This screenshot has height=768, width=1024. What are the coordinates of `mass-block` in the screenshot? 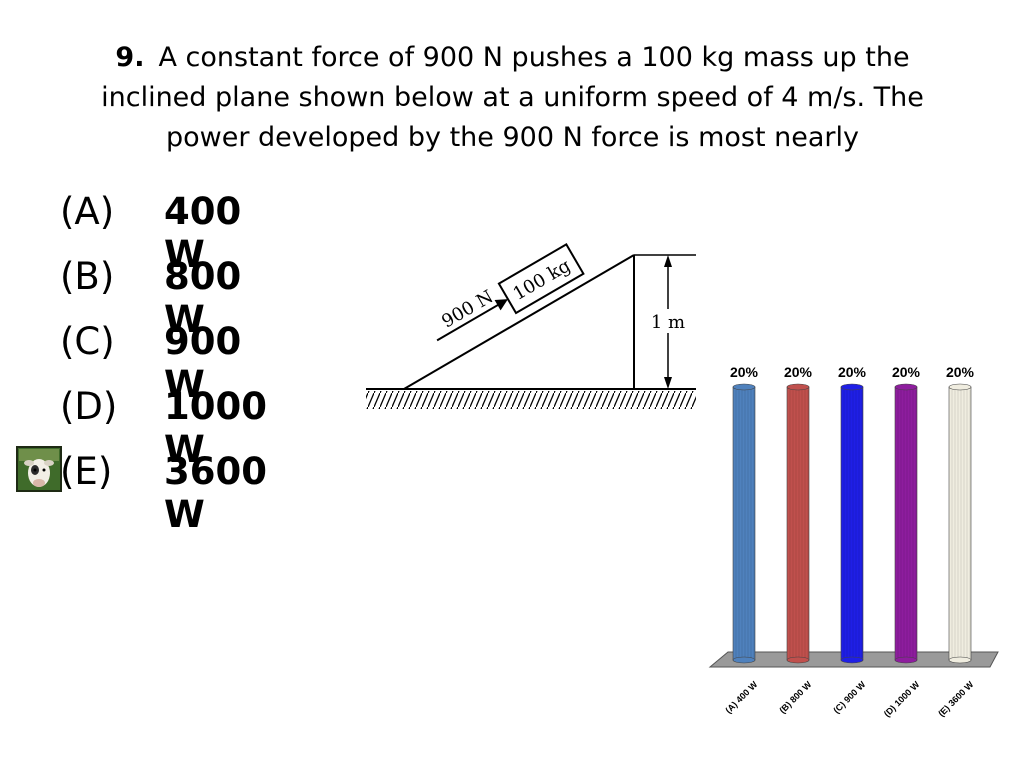 It's located at (541, 279).